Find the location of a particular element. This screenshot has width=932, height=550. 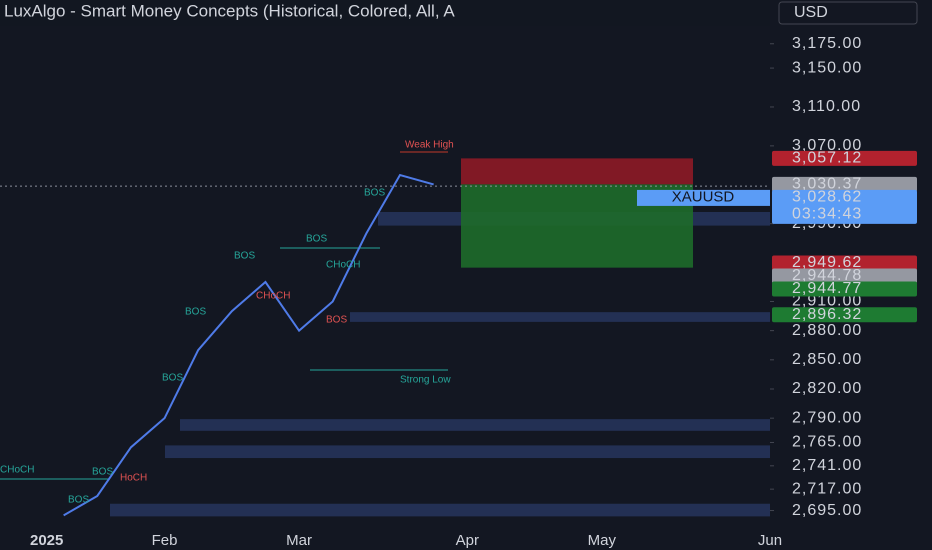

x-tick-label: 2025 is located at coordinates (46, 540).